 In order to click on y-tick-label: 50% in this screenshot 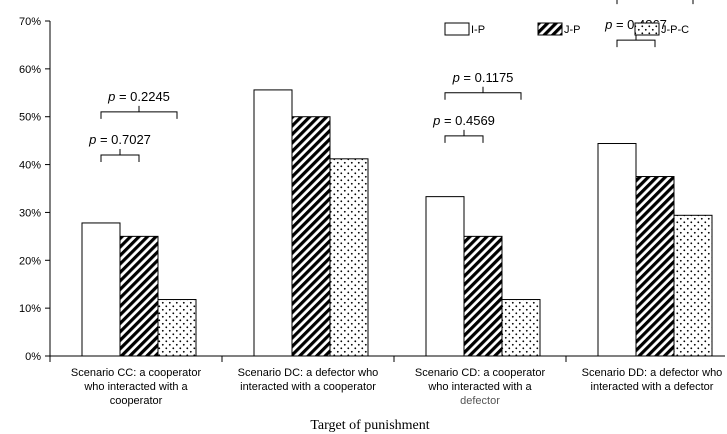, I will do `click(30, 118)`.